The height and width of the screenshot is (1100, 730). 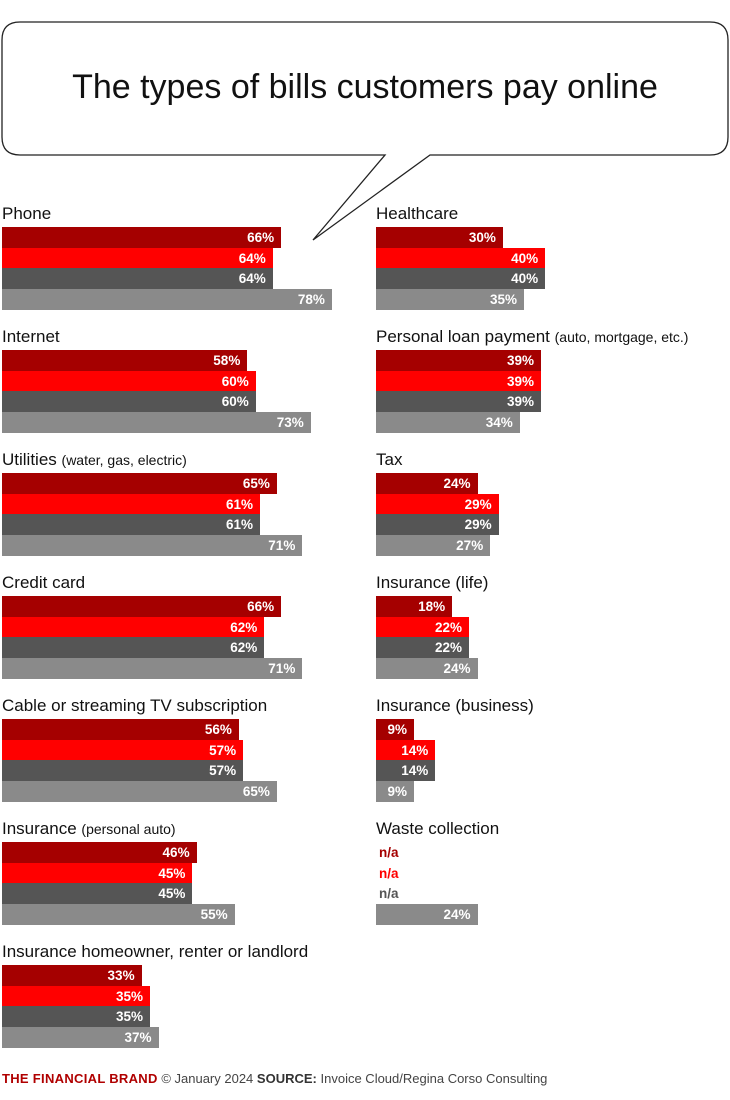 What do you see at coordinates (499, 423) in the screenshot?
I see `bar-value-label: 34%` at bounding box center [499, 423].